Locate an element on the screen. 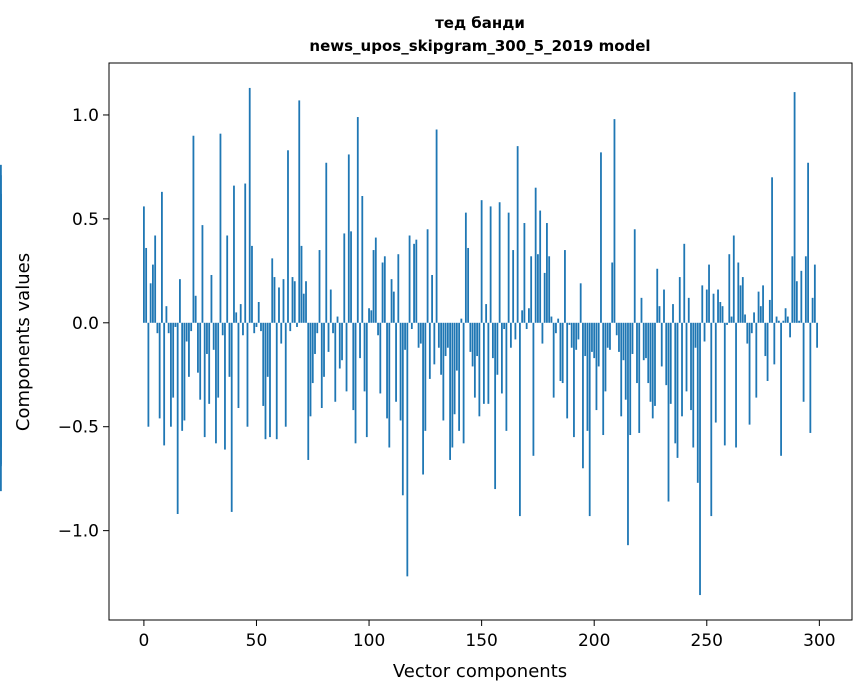  y-axis: −1.0 −0.5 0.0 0.5 1.0 is located at coordinates (83, 324).